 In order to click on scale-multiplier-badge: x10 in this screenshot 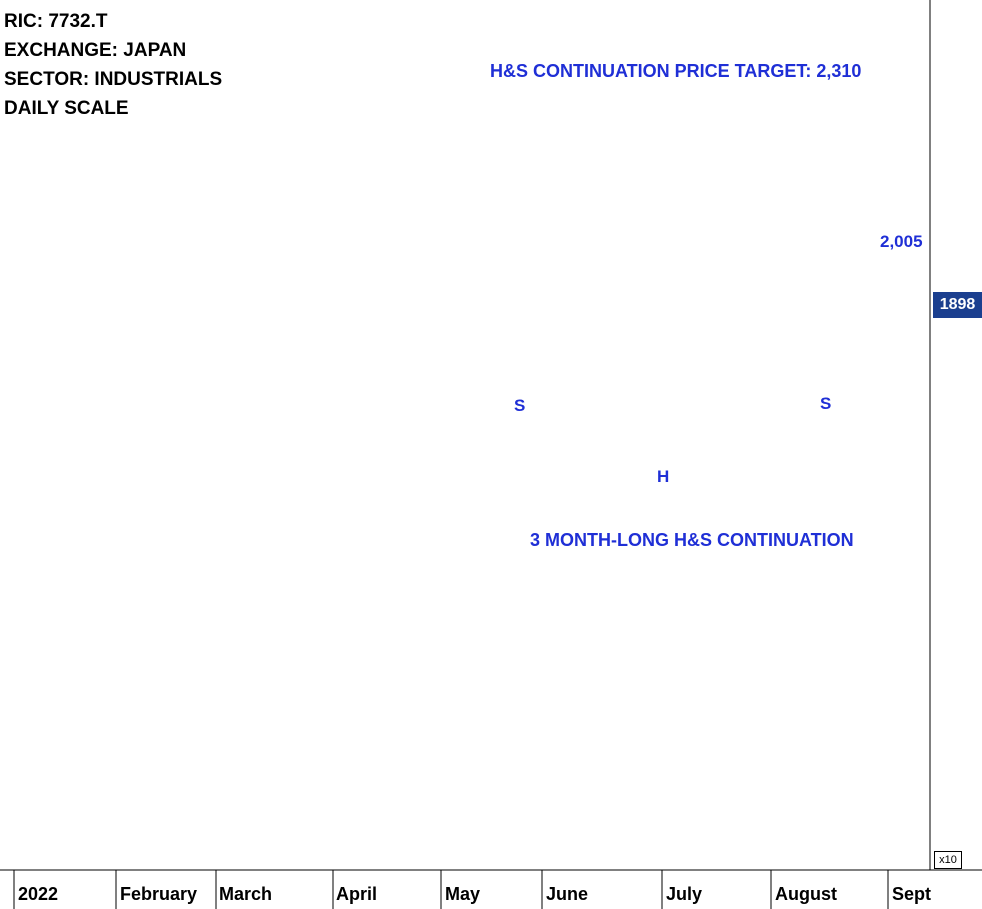, I will do `click(948, 860)`.